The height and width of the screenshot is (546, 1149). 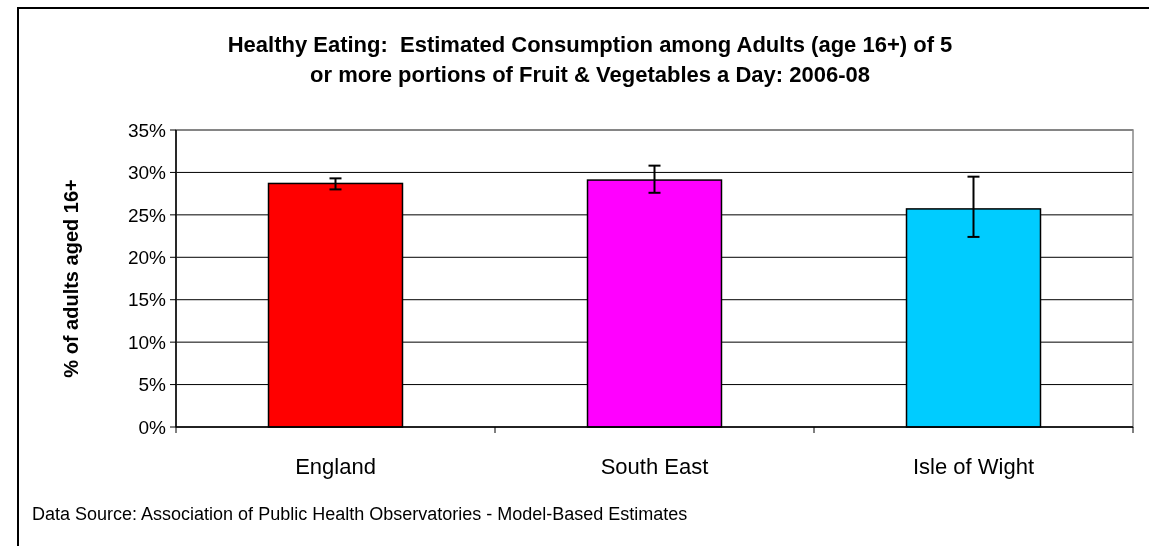 I want to click on chart-title: Healthy Eating: Estimated Consumption among Adults (age 16+) of 5 or more portions of Fruit & Vegetables a Day: 2006-08, so click(x=590, y=59).